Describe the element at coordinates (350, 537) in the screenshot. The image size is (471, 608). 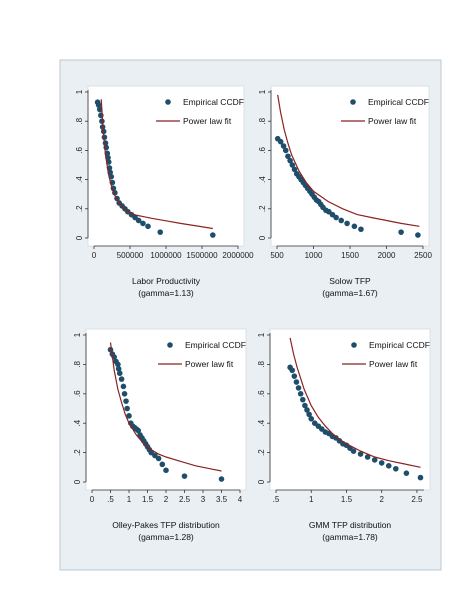
I see `chart-subtitle: (gamma=1.78)` at that location.